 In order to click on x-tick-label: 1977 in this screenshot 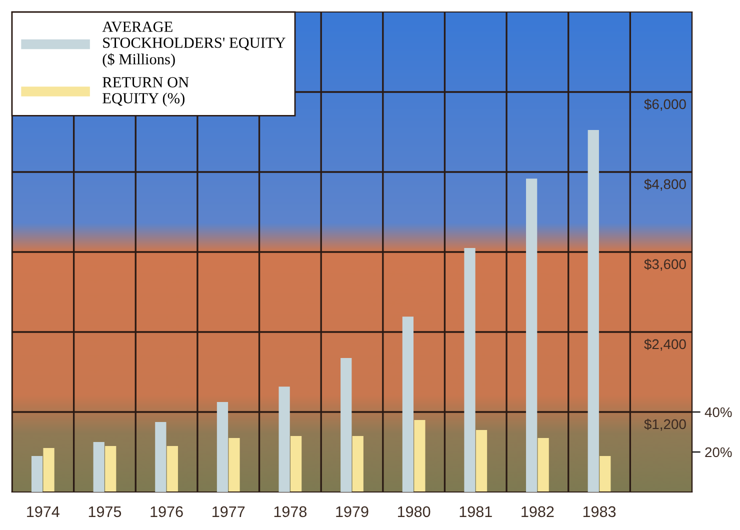, I will do `click(228, 512)`.